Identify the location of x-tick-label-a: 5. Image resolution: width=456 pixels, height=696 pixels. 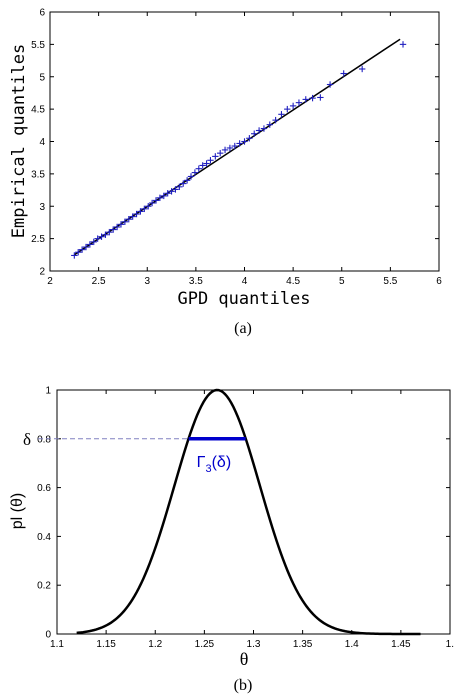
(342, 281).